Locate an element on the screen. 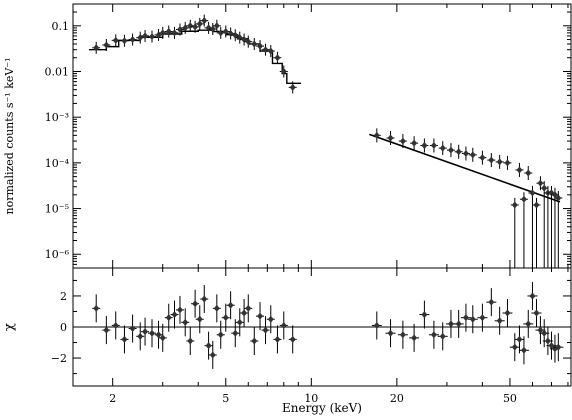 Image resolution: width=572 pixels, height=420 pixels. y-tick-label-top: 0.1 is located at coordinates (61, 26).